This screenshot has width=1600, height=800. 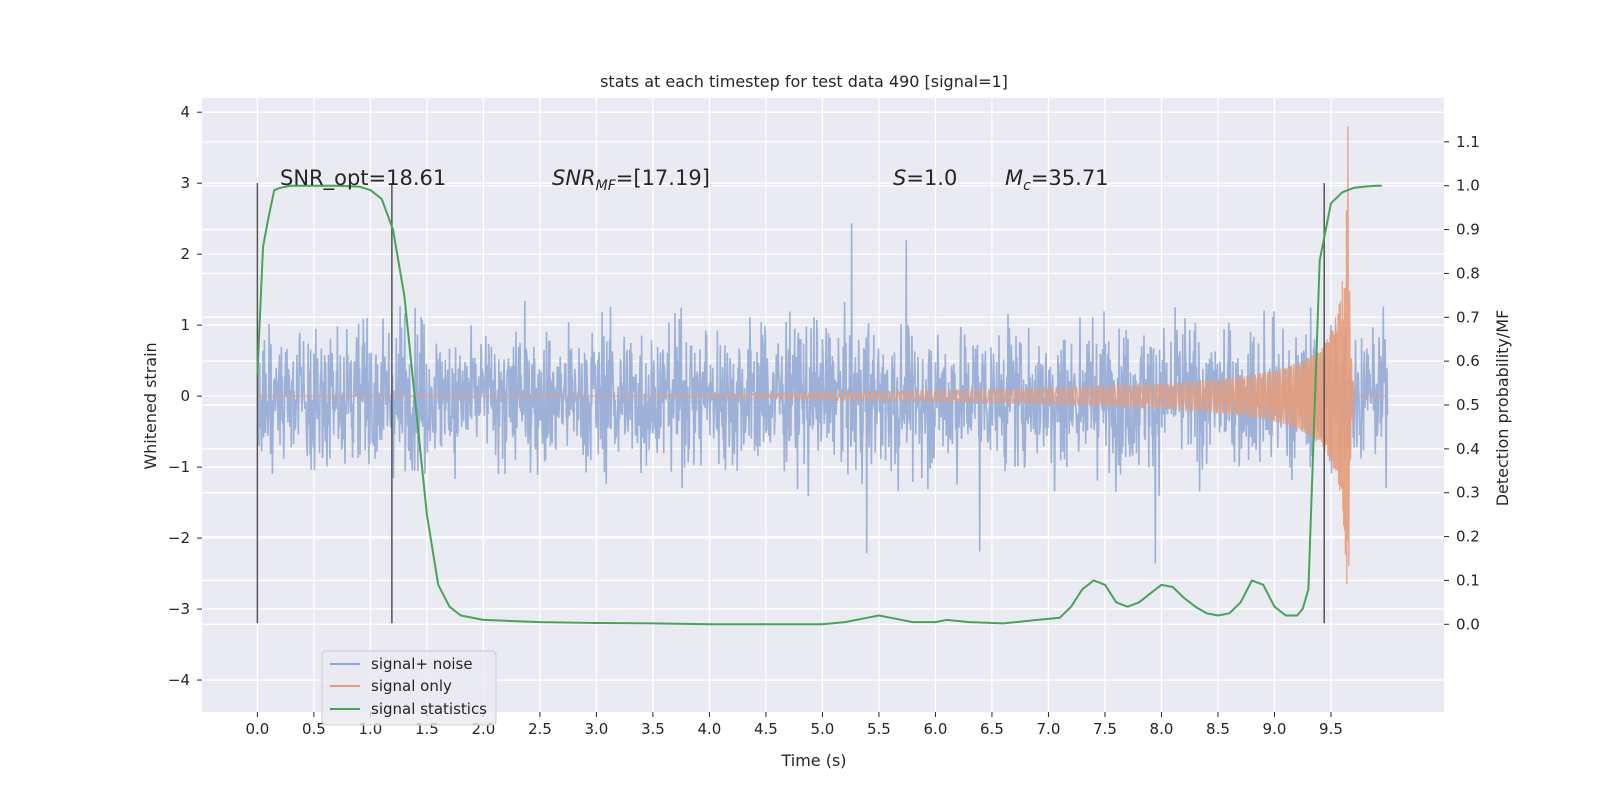 What do you see at coordinates (179, 538) in the screenshot?
I see `y-tick-label: −2` at bounding box center [179, 538].